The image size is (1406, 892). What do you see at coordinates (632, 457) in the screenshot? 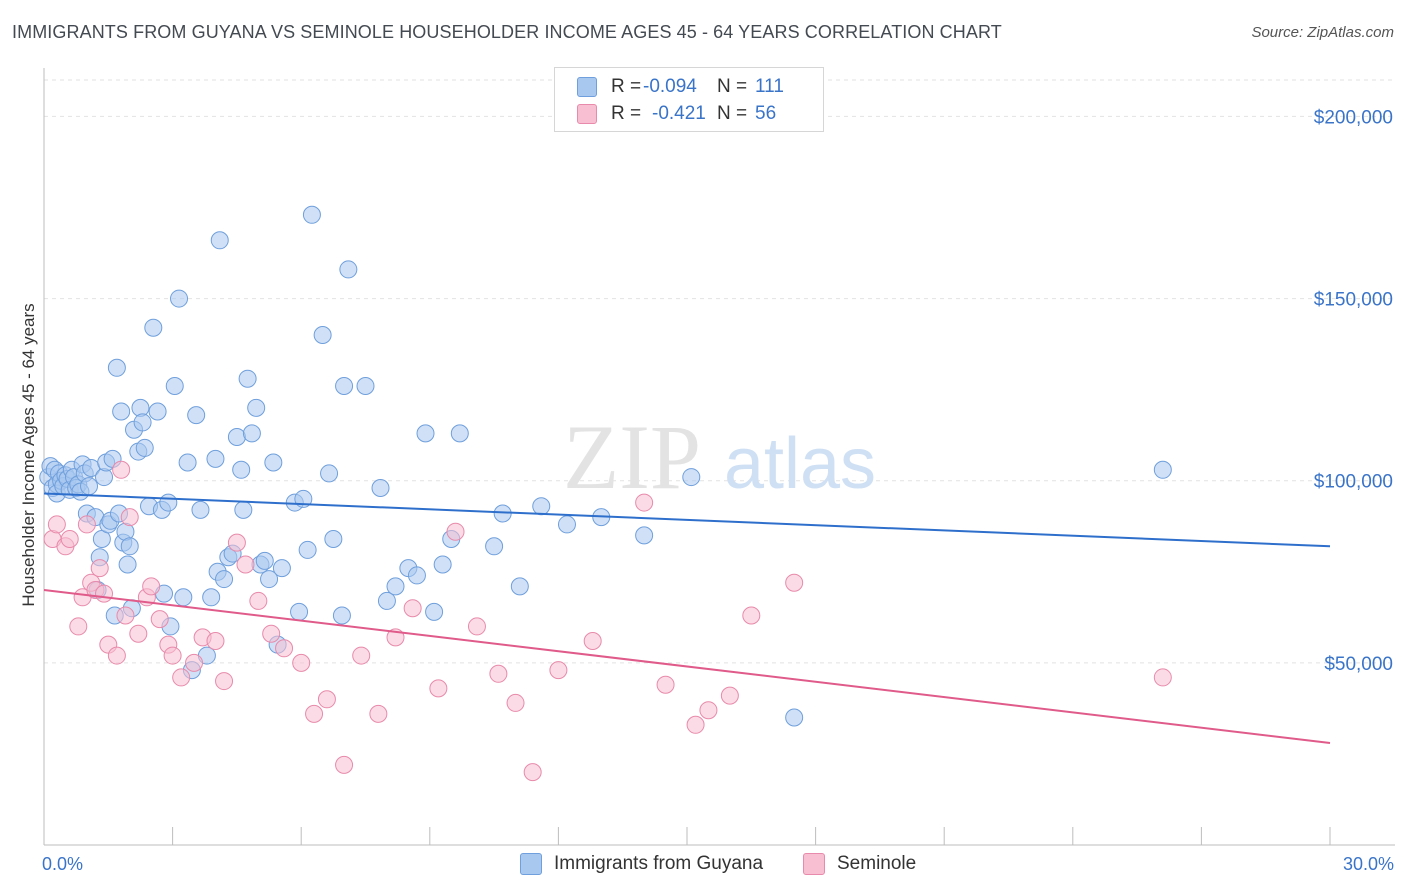
I see `watermark-zip: ZIP` at bounding box center [632, 457].